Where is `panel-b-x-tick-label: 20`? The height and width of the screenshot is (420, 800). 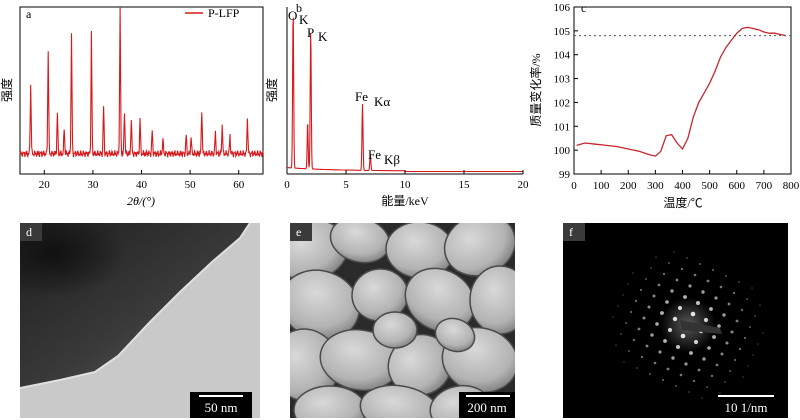 panel-b-x-tick-label: 20 is located at coordinates (524, 185).